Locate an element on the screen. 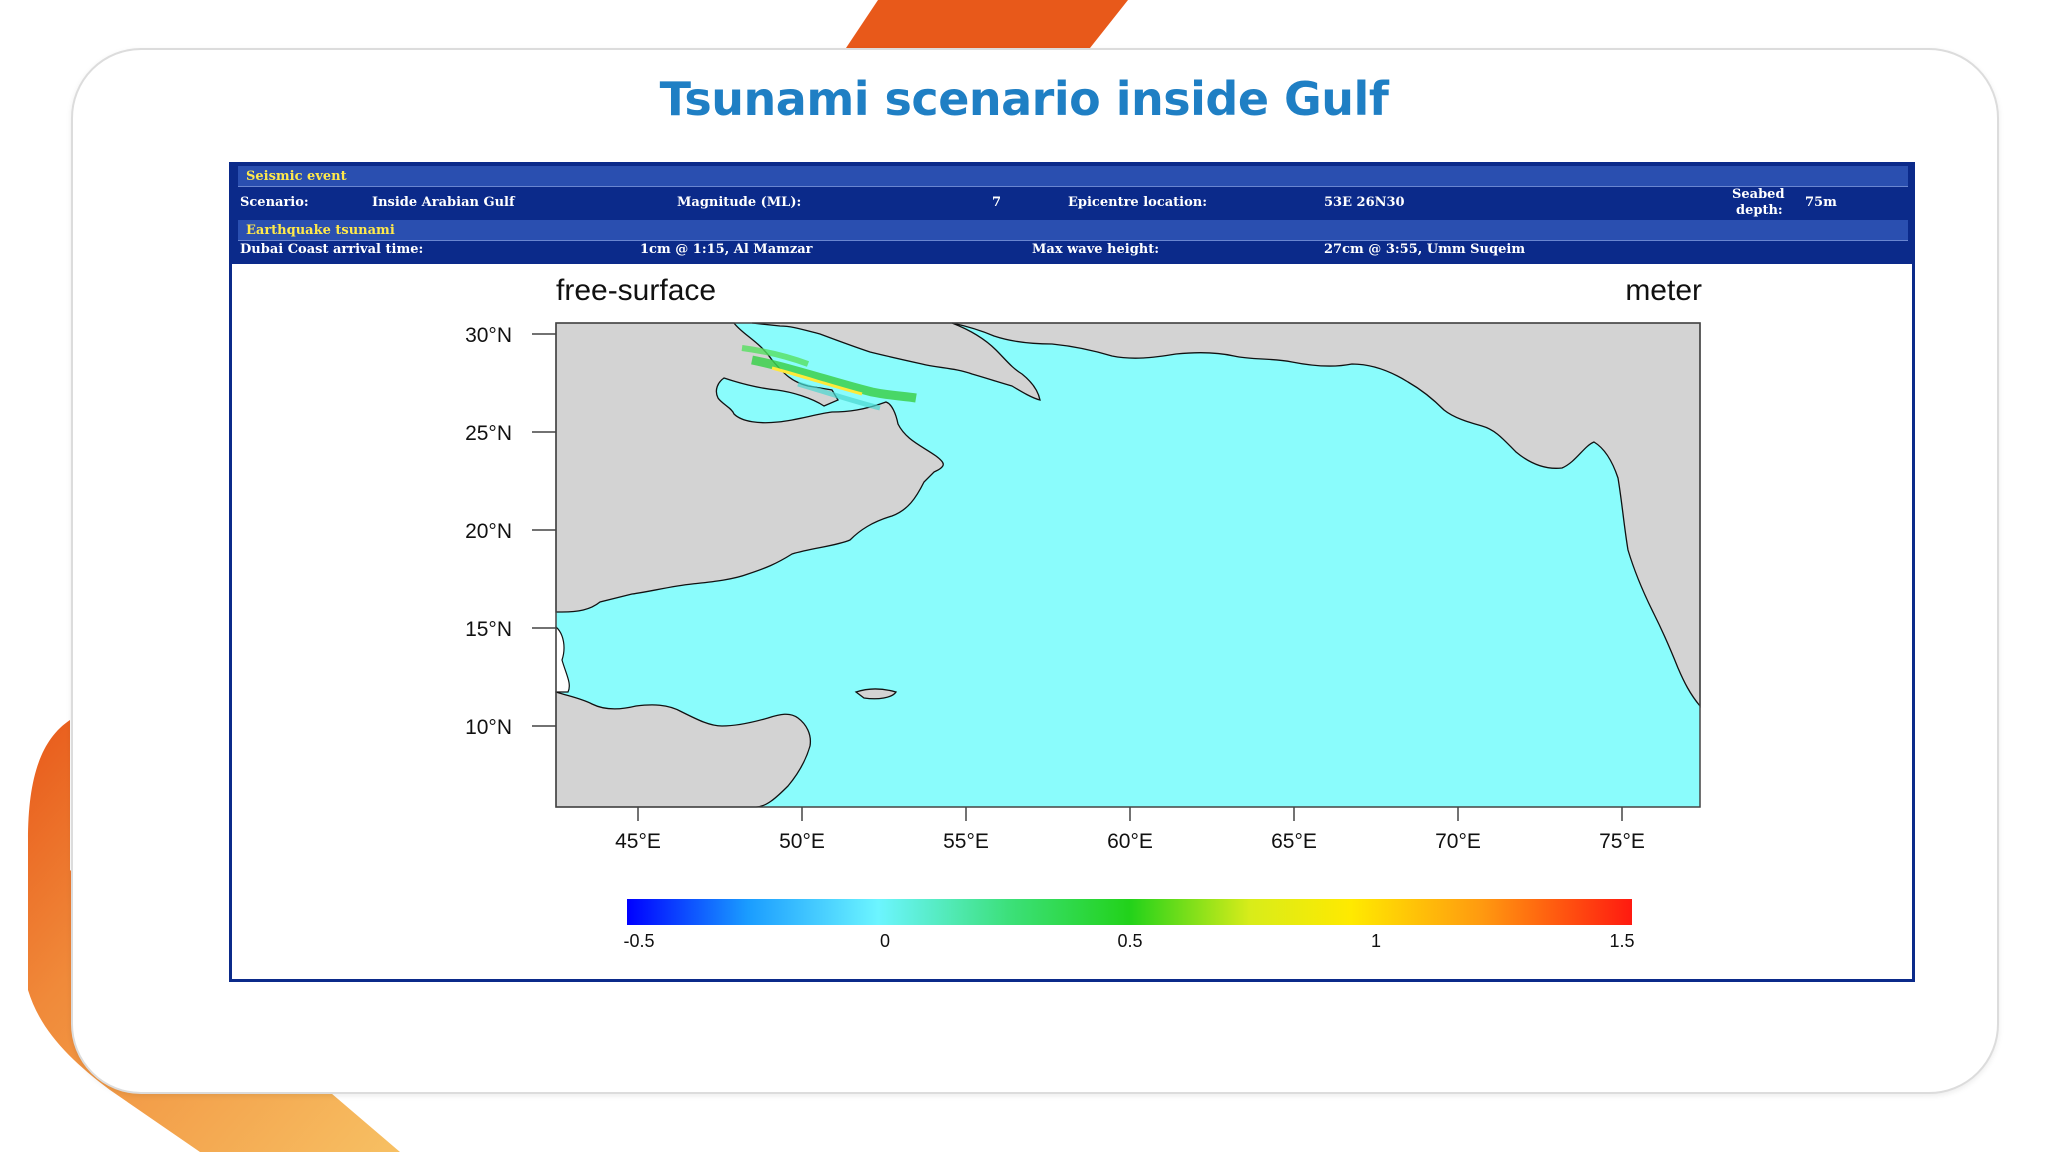  lat-label: 15°N is located at coordinates (488, 629).